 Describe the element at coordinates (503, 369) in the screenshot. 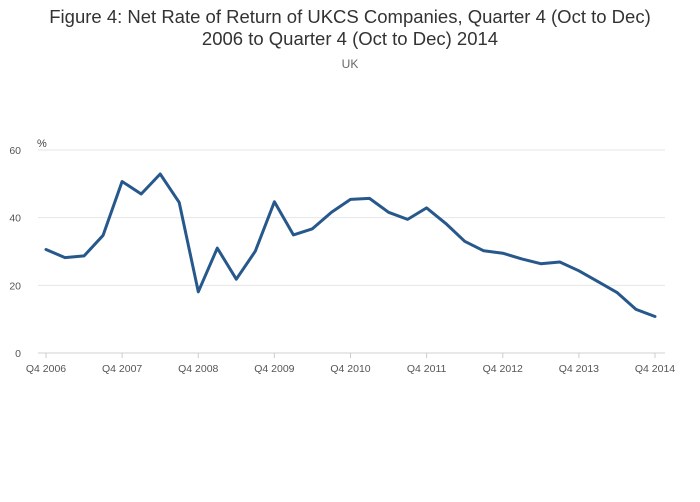

I see `x-tick-label: Q4 2012` at that location.